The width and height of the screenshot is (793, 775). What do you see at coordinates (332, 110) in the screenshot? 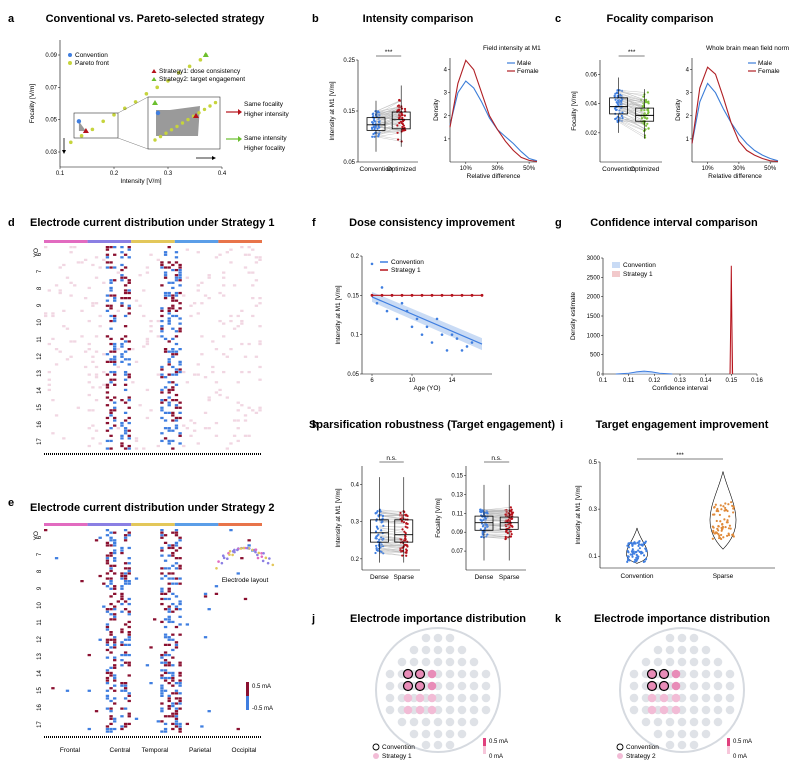
I see `b-y-label: Intensity at M1 [V/m]` at bounding box center [332, 110].